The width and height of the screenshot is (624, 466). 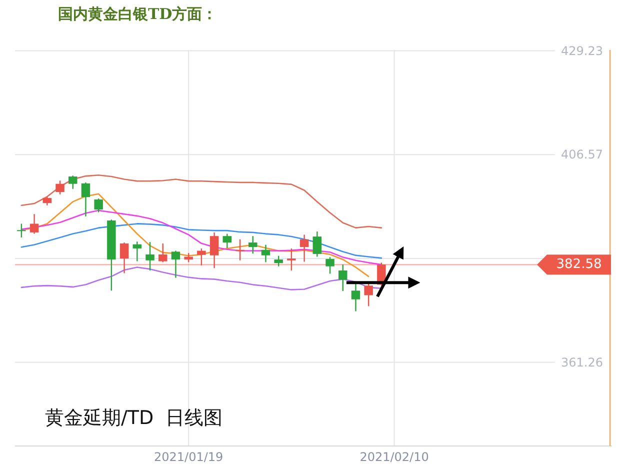 What do you see at coordinates (189, 457) in the screenshot?
I see `x-tick-label: 2021/01/19` at bounding box center [189, 457].